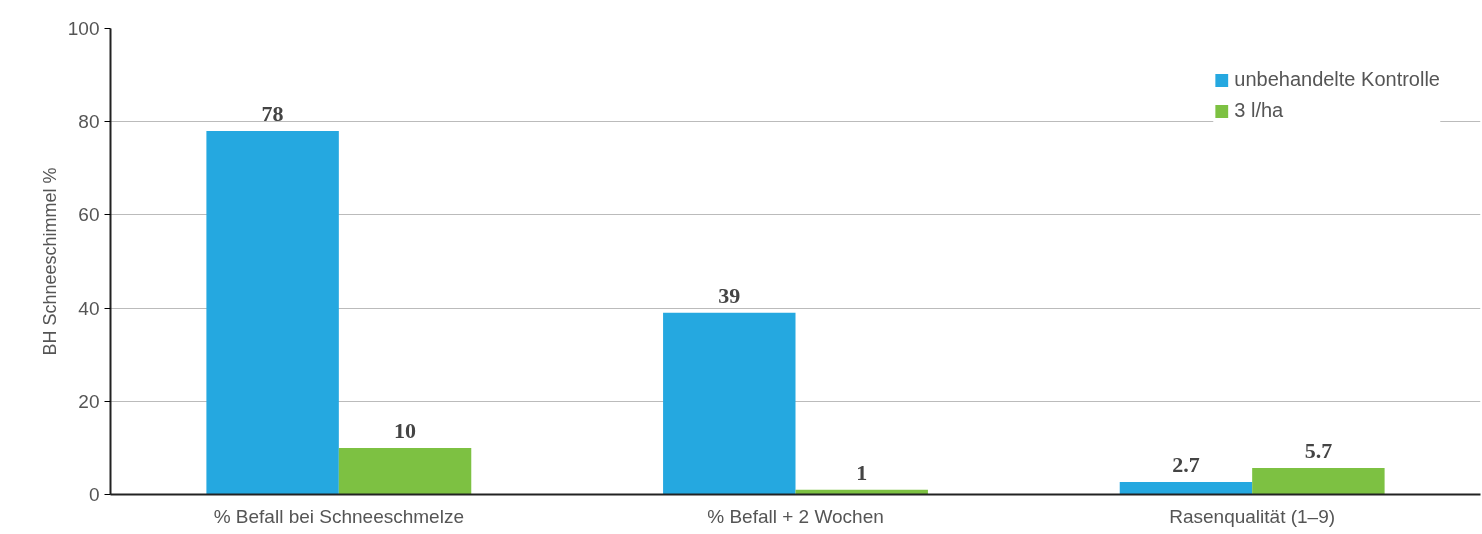 This screenshot has height=534, width=1482. What do you see at coordinates (1259, 110) in the screenshot?
I see `legend-label: 3 l/ha` at bounding box center [1259, 110].